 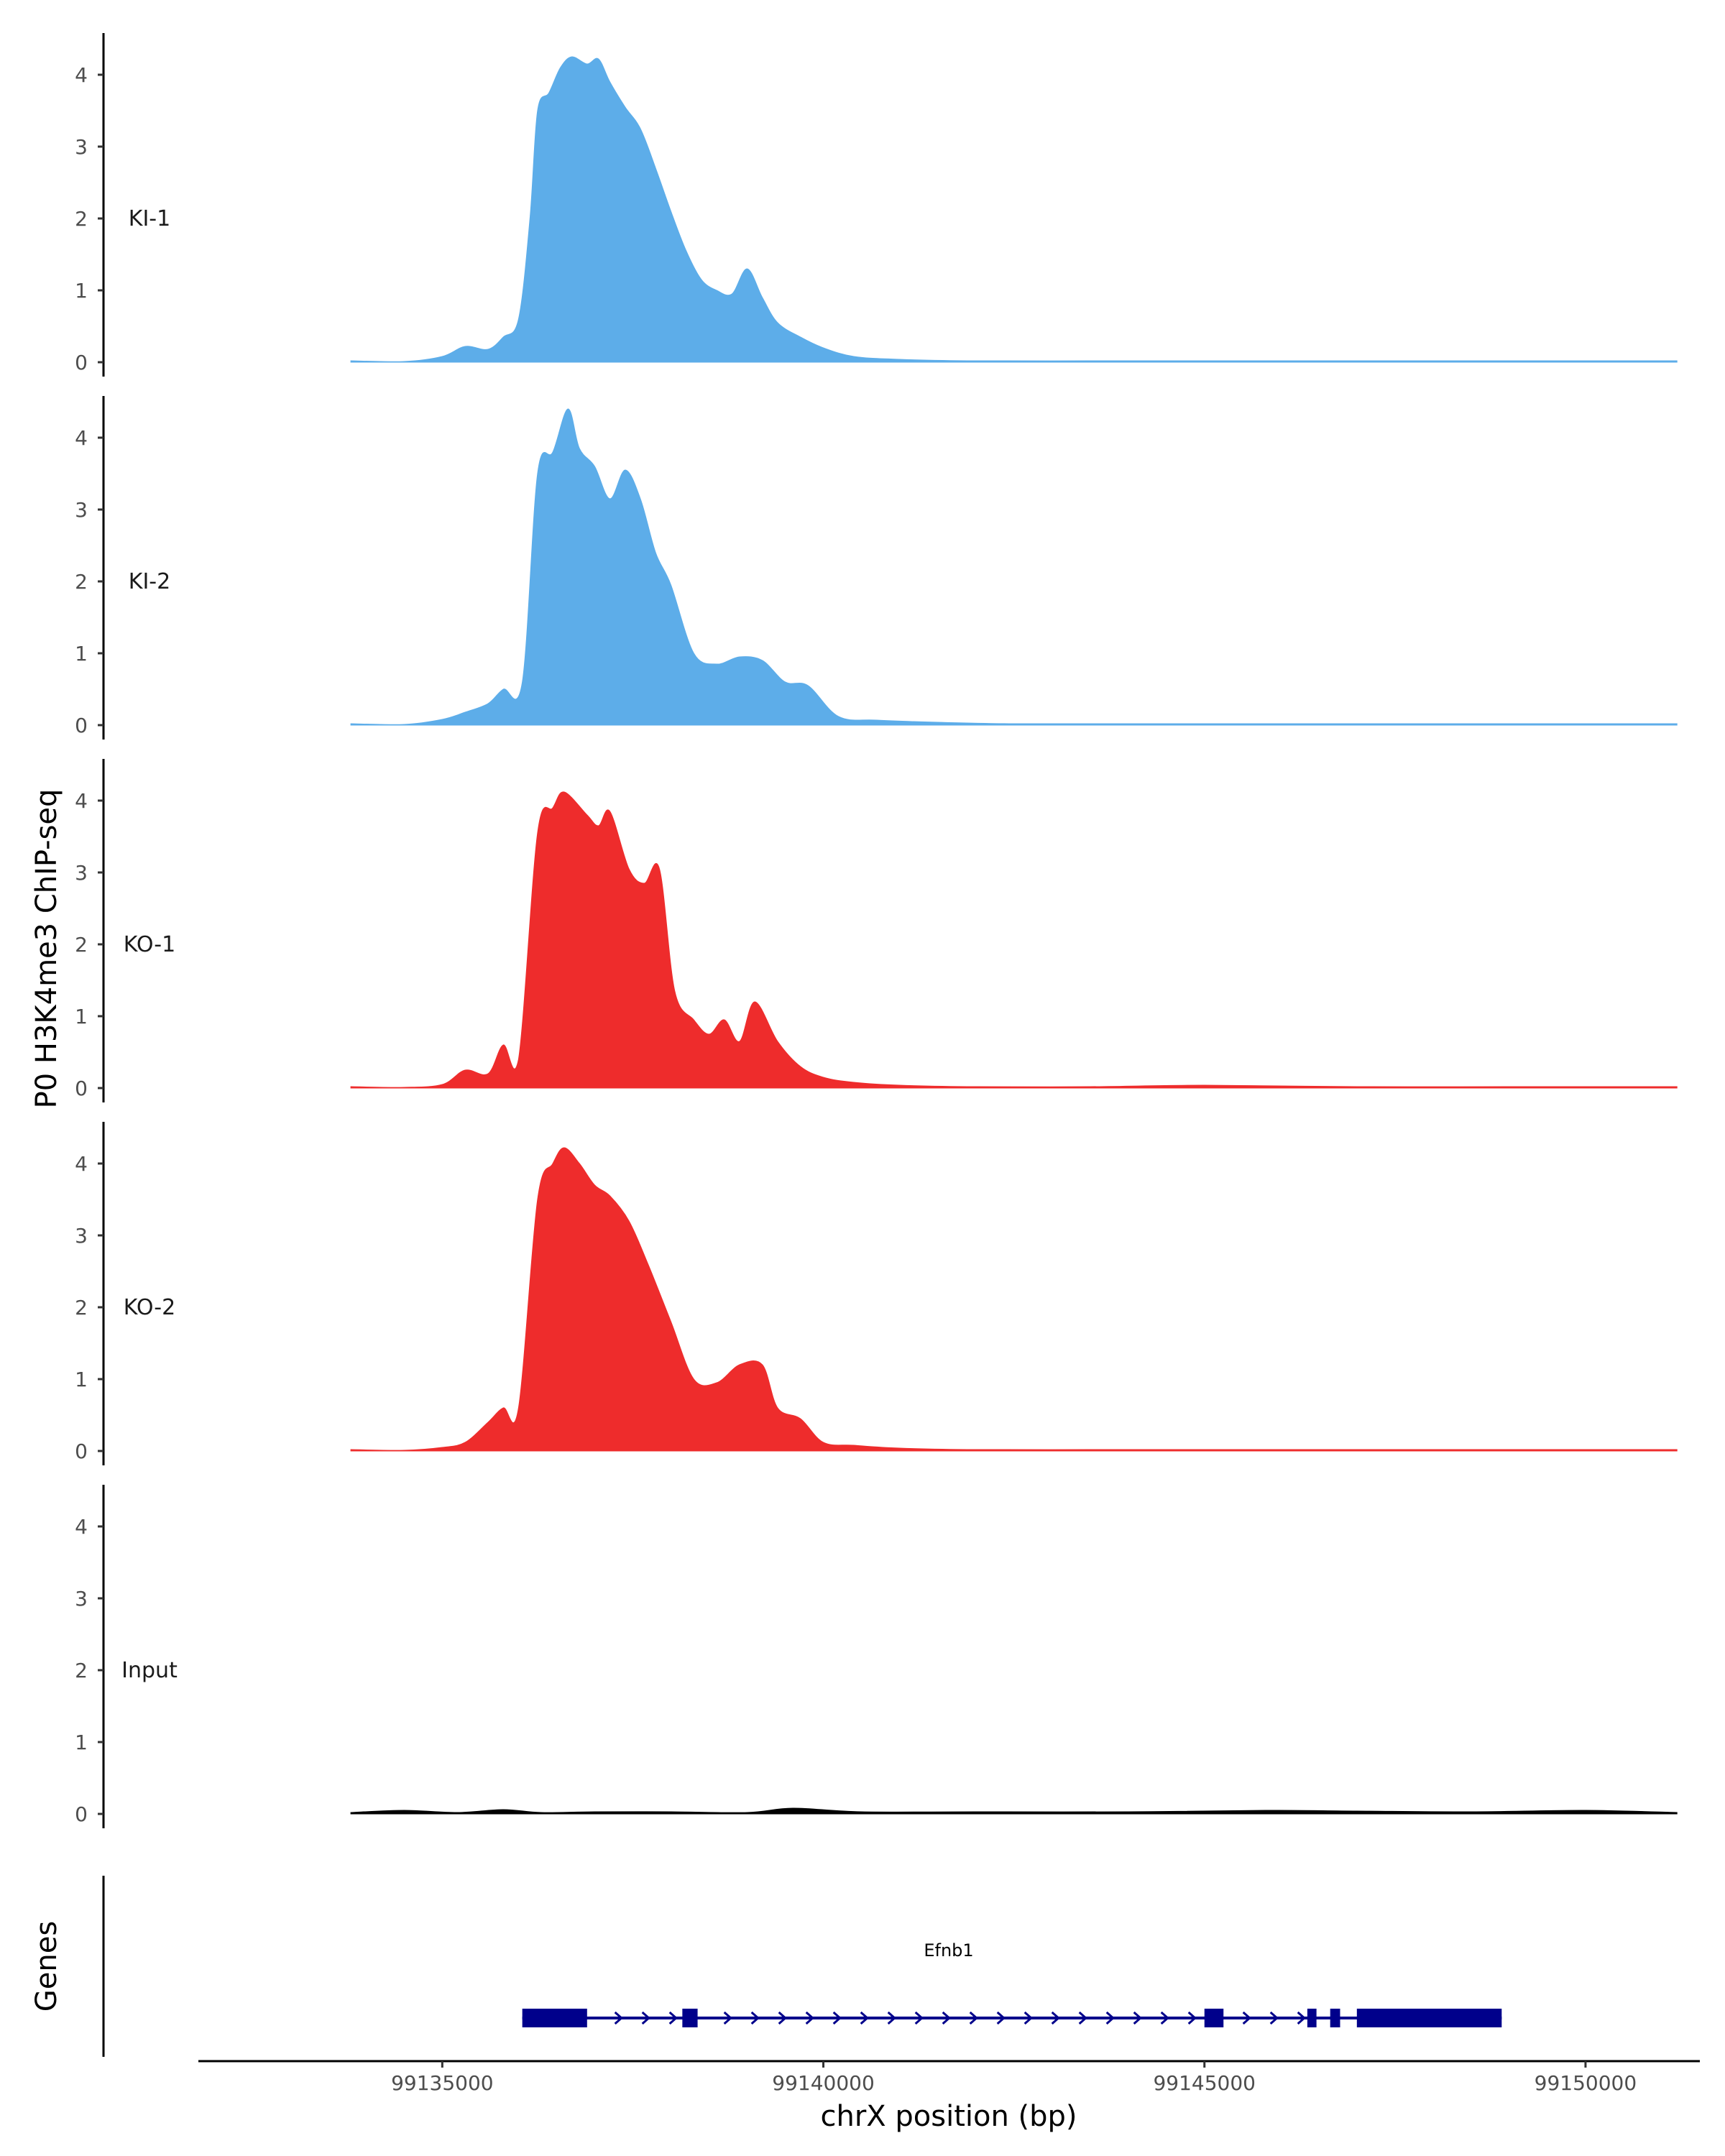 I want to click on track-panel-ko-2: 0 1 2 3 4 KO-2, so click(x=876, y=1293).